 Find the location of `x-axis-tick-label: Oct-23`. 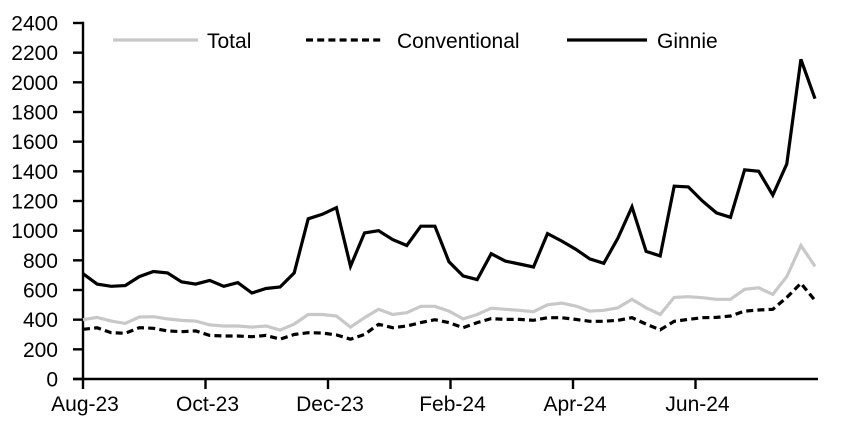

x-axis-tick-label: Oct-23 is located at coordinates (207, 404).